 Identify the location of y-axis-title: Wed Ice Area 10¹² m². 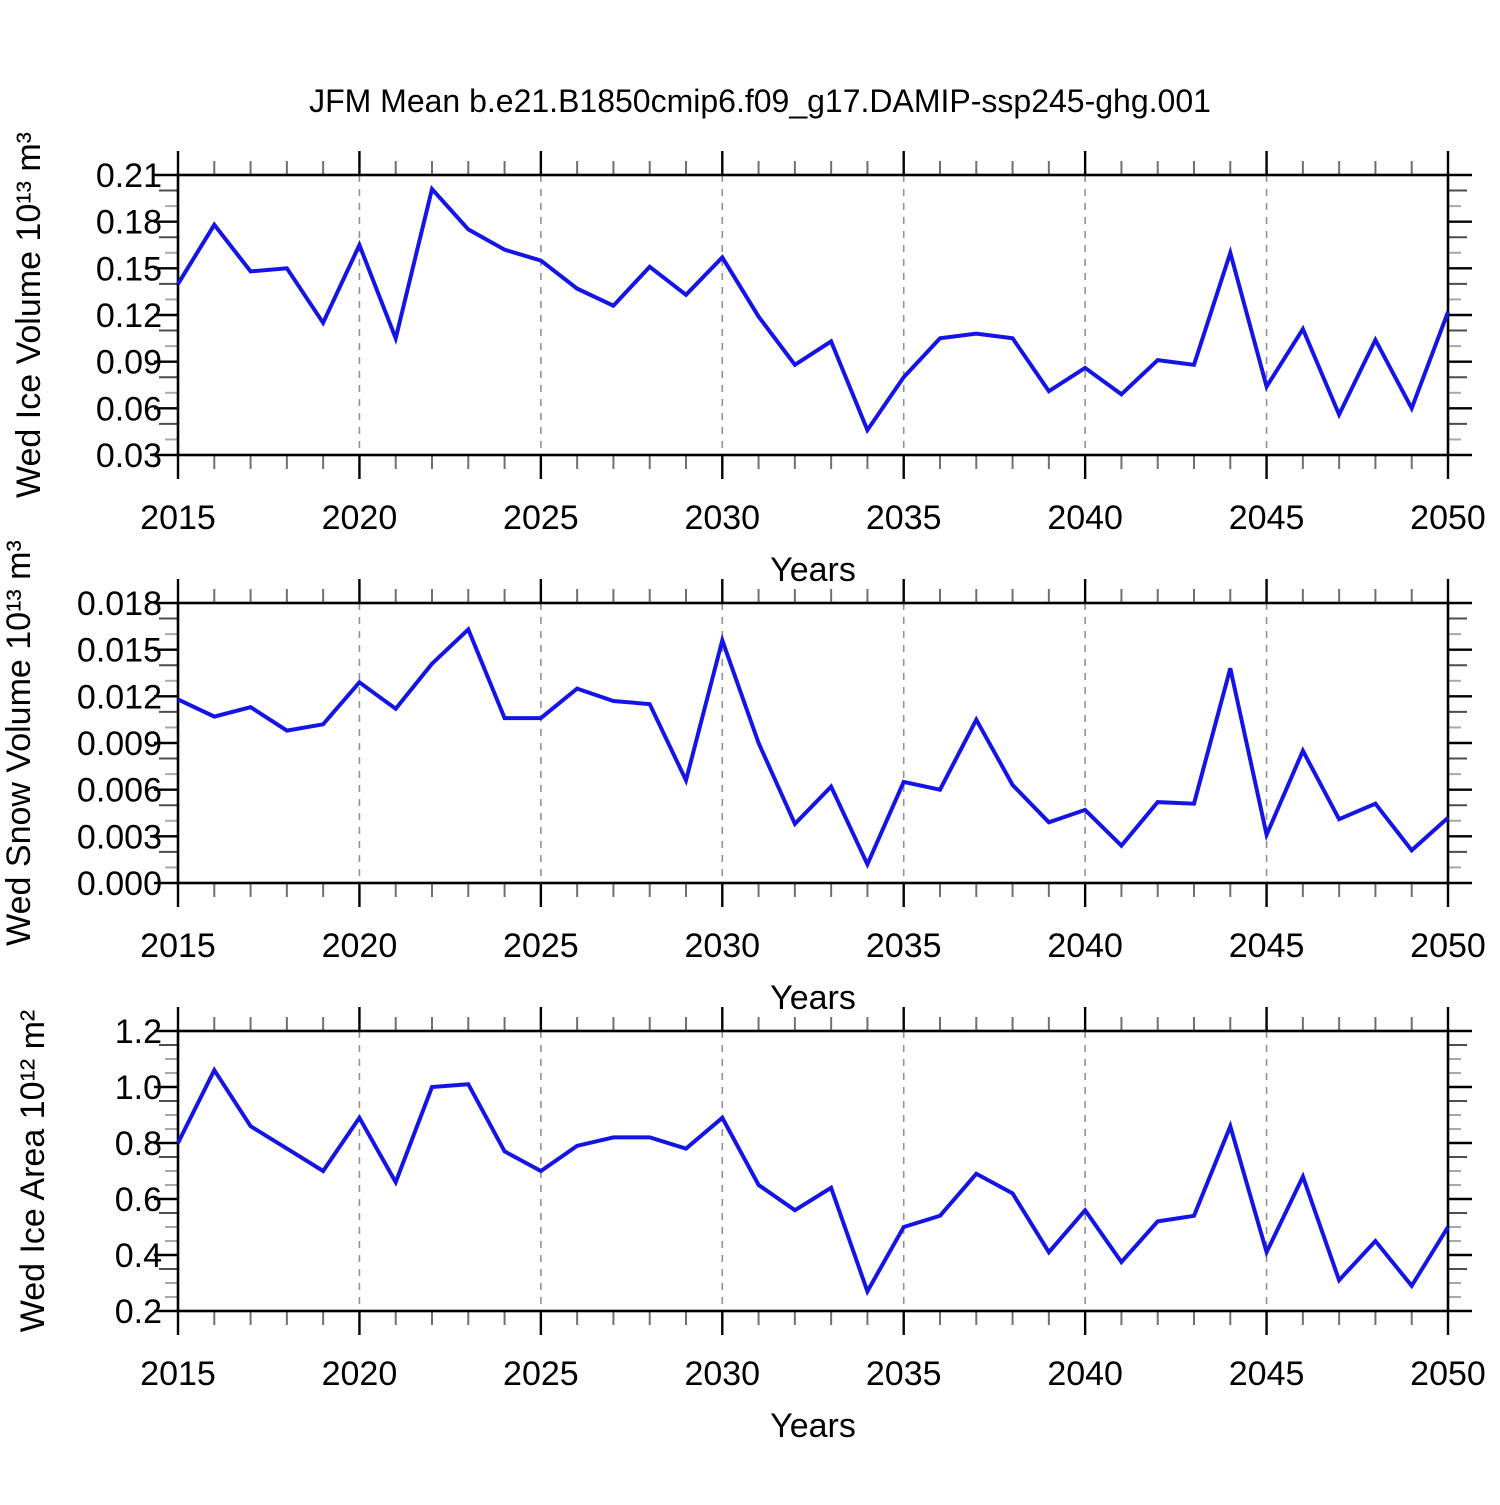
(33, 1171).